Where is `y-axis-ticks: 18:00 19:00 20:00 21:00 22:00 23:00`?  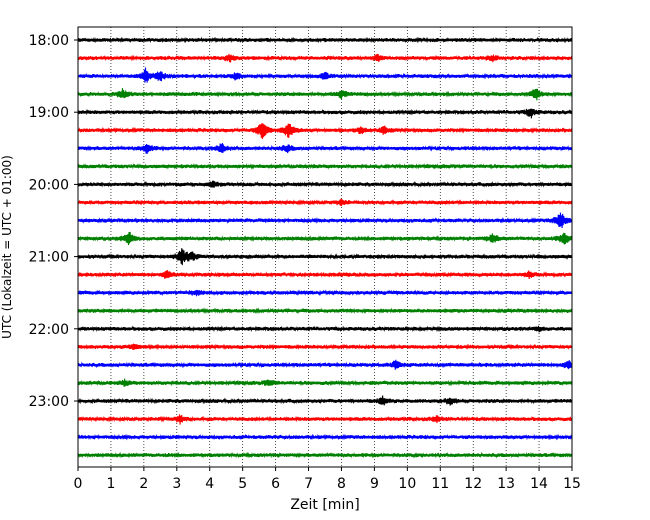
y-axis-ticks: 18:00 19:00 20:00 21:00 22:00 23:00 is located at coordinates (53, 221).